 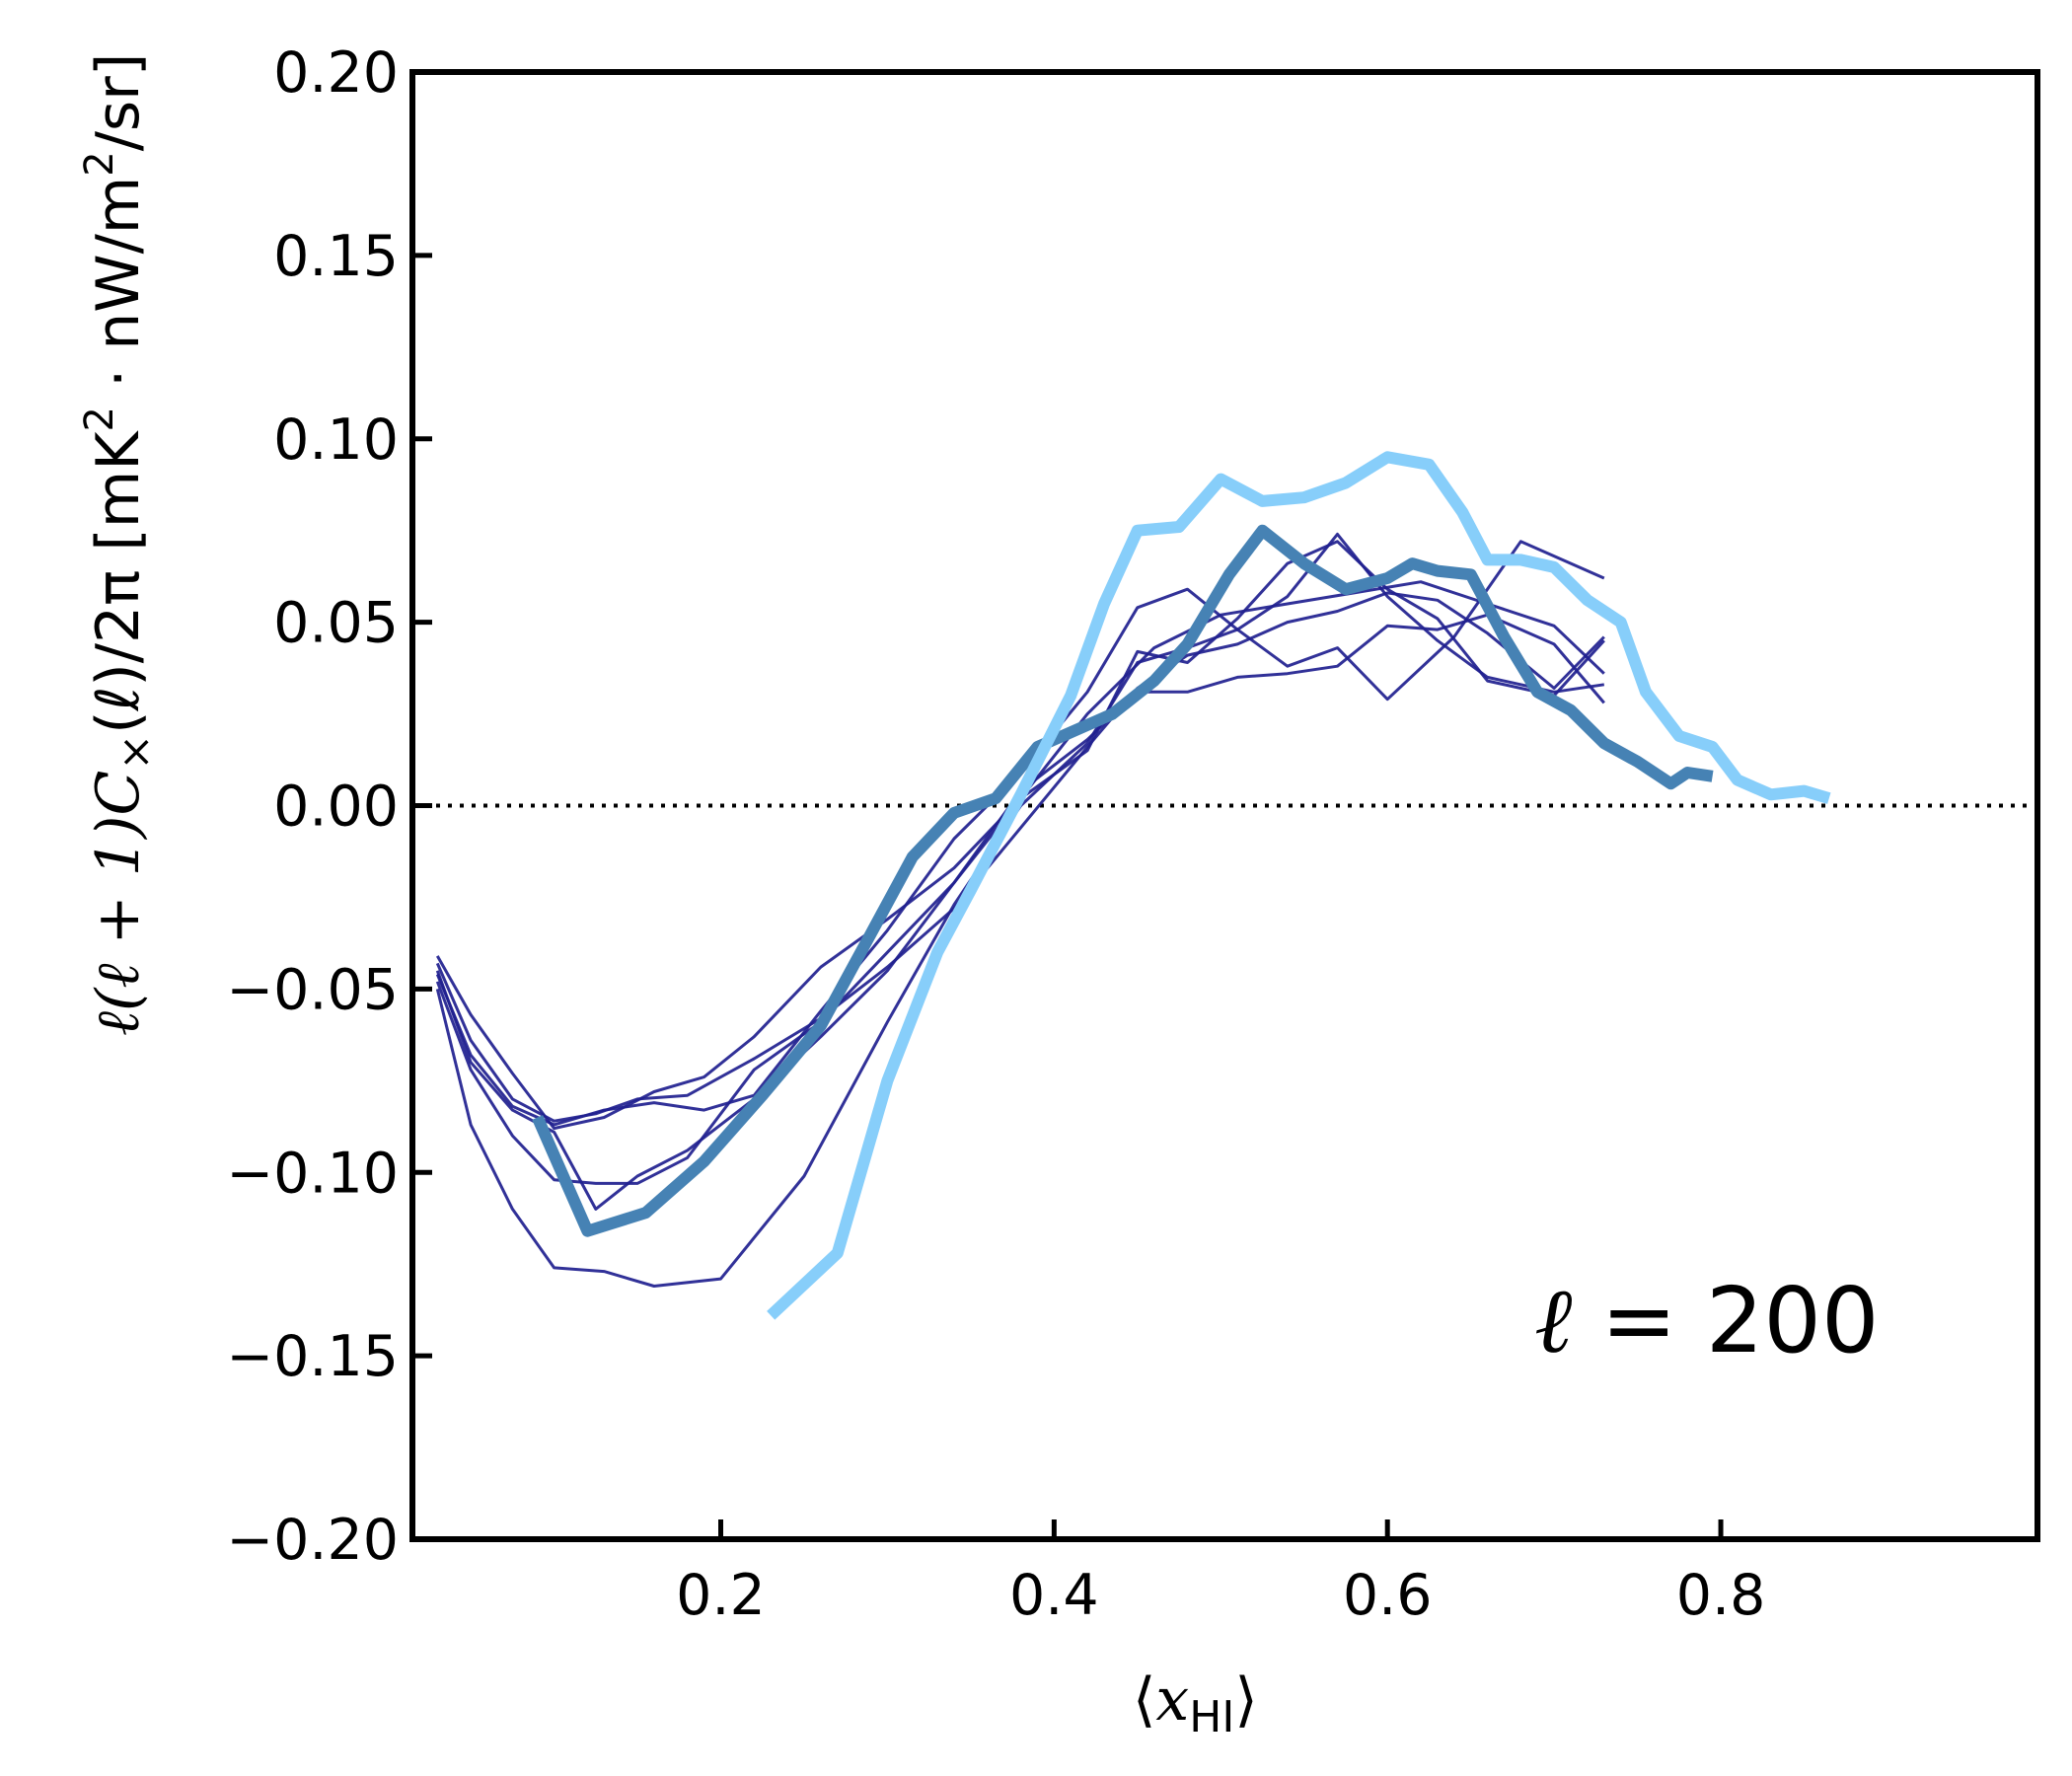 What do you see at coordinates (336, 73) in the screenshot?
I see `y-tick-label: 0.20` at bounding box center [336, 73].